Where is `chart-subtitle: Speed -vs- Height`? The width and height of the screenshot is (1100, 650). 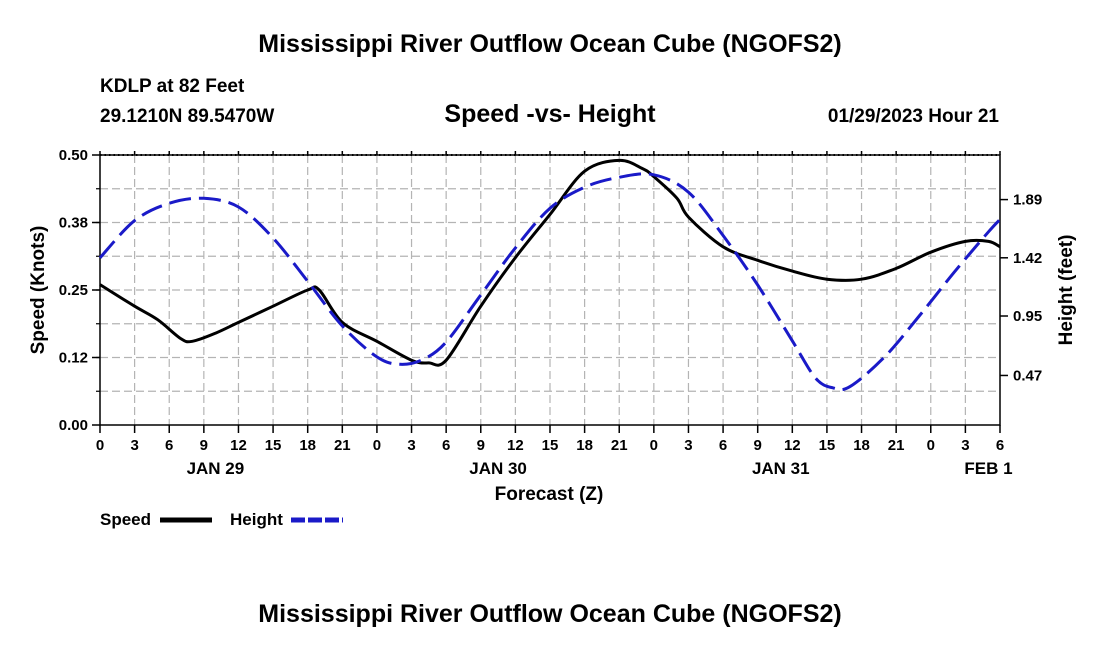 chart-subtitle: Speed -vs- Height is located at coordinates (550, 114).